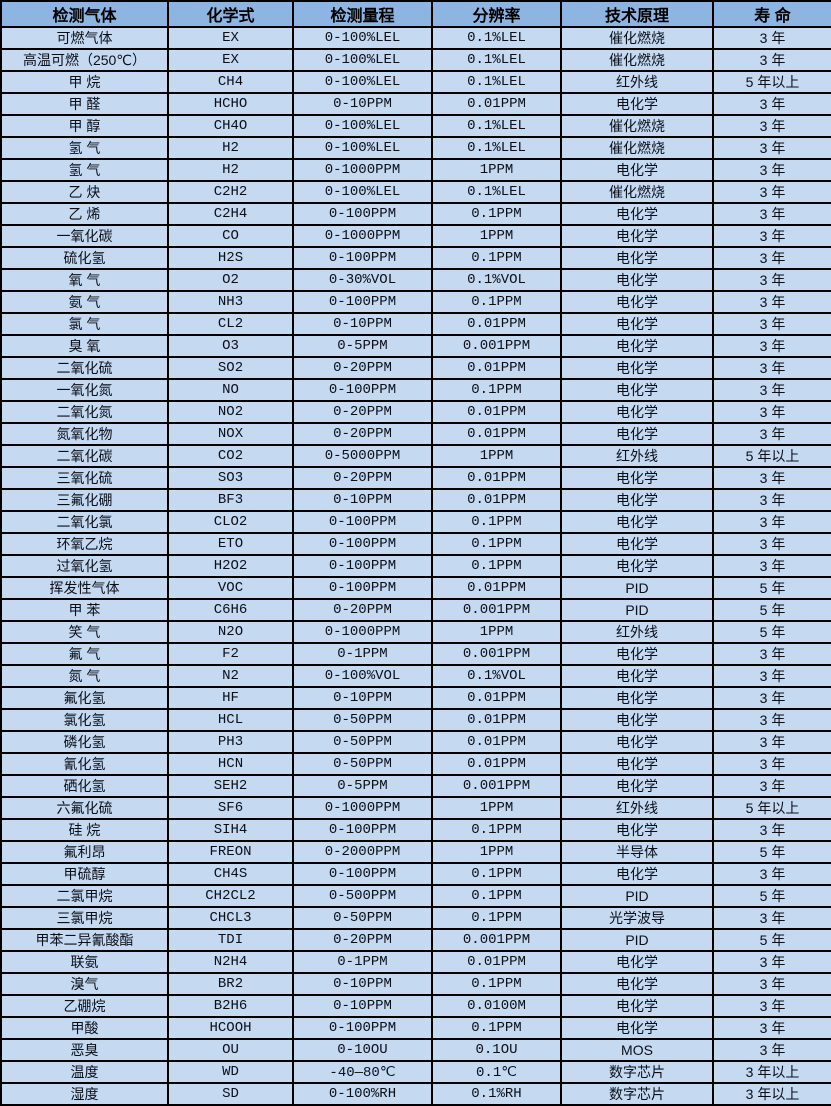  I want to click on table-row: 氟 气 F2 0-1PPM 0.001PPM 电化学 3 年, so click(415, 654).